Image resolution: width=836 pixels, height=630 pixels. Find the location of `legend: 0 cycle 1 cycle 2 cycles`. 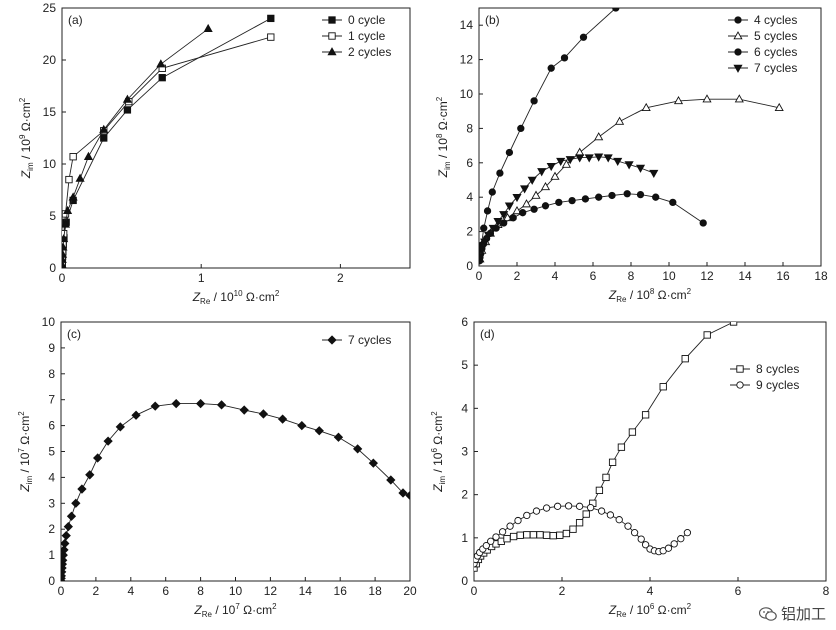

legend: 0 cycle 1 cycle 2 cycles is located at coordinates (356, 36).